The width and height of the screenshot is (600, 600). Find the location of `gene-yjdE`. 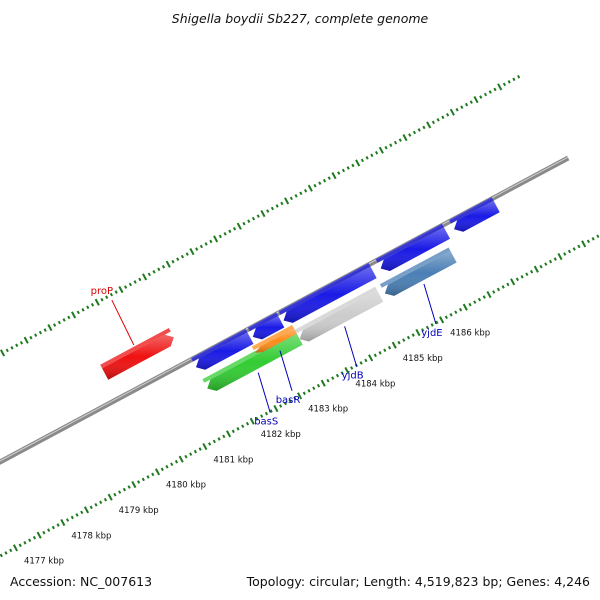

gene-yjdE is located at coordinates (418, 271).